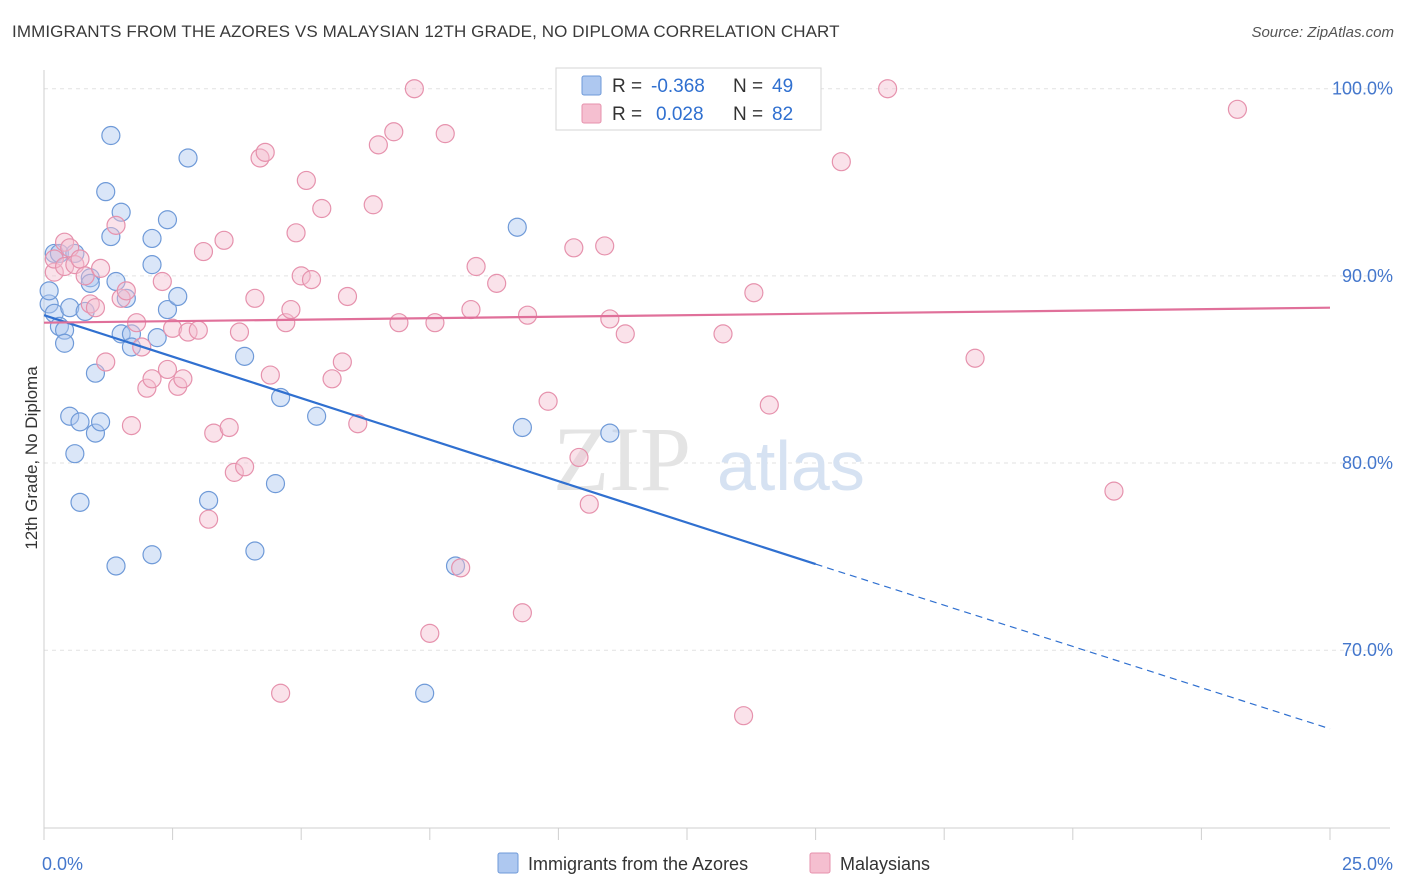 The image size is (1406, 892). Describe the element at coordinates (748, 86) in the screenshot. I see `legend-n-label-azores: N =` at that location.